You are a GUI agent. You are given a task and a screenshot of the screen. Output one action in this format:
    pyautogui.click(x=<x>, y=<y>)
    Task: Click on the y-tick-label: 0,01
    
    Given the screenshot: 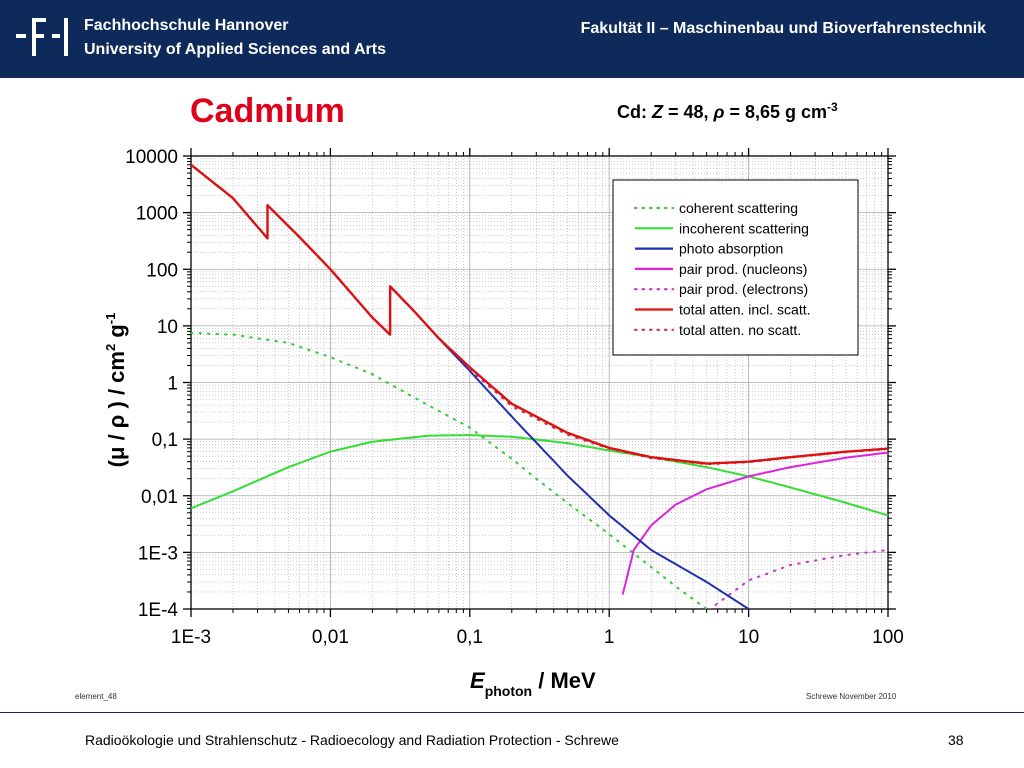 What is the action you would take?
    pyautogui.click(x=159, y=497)
    